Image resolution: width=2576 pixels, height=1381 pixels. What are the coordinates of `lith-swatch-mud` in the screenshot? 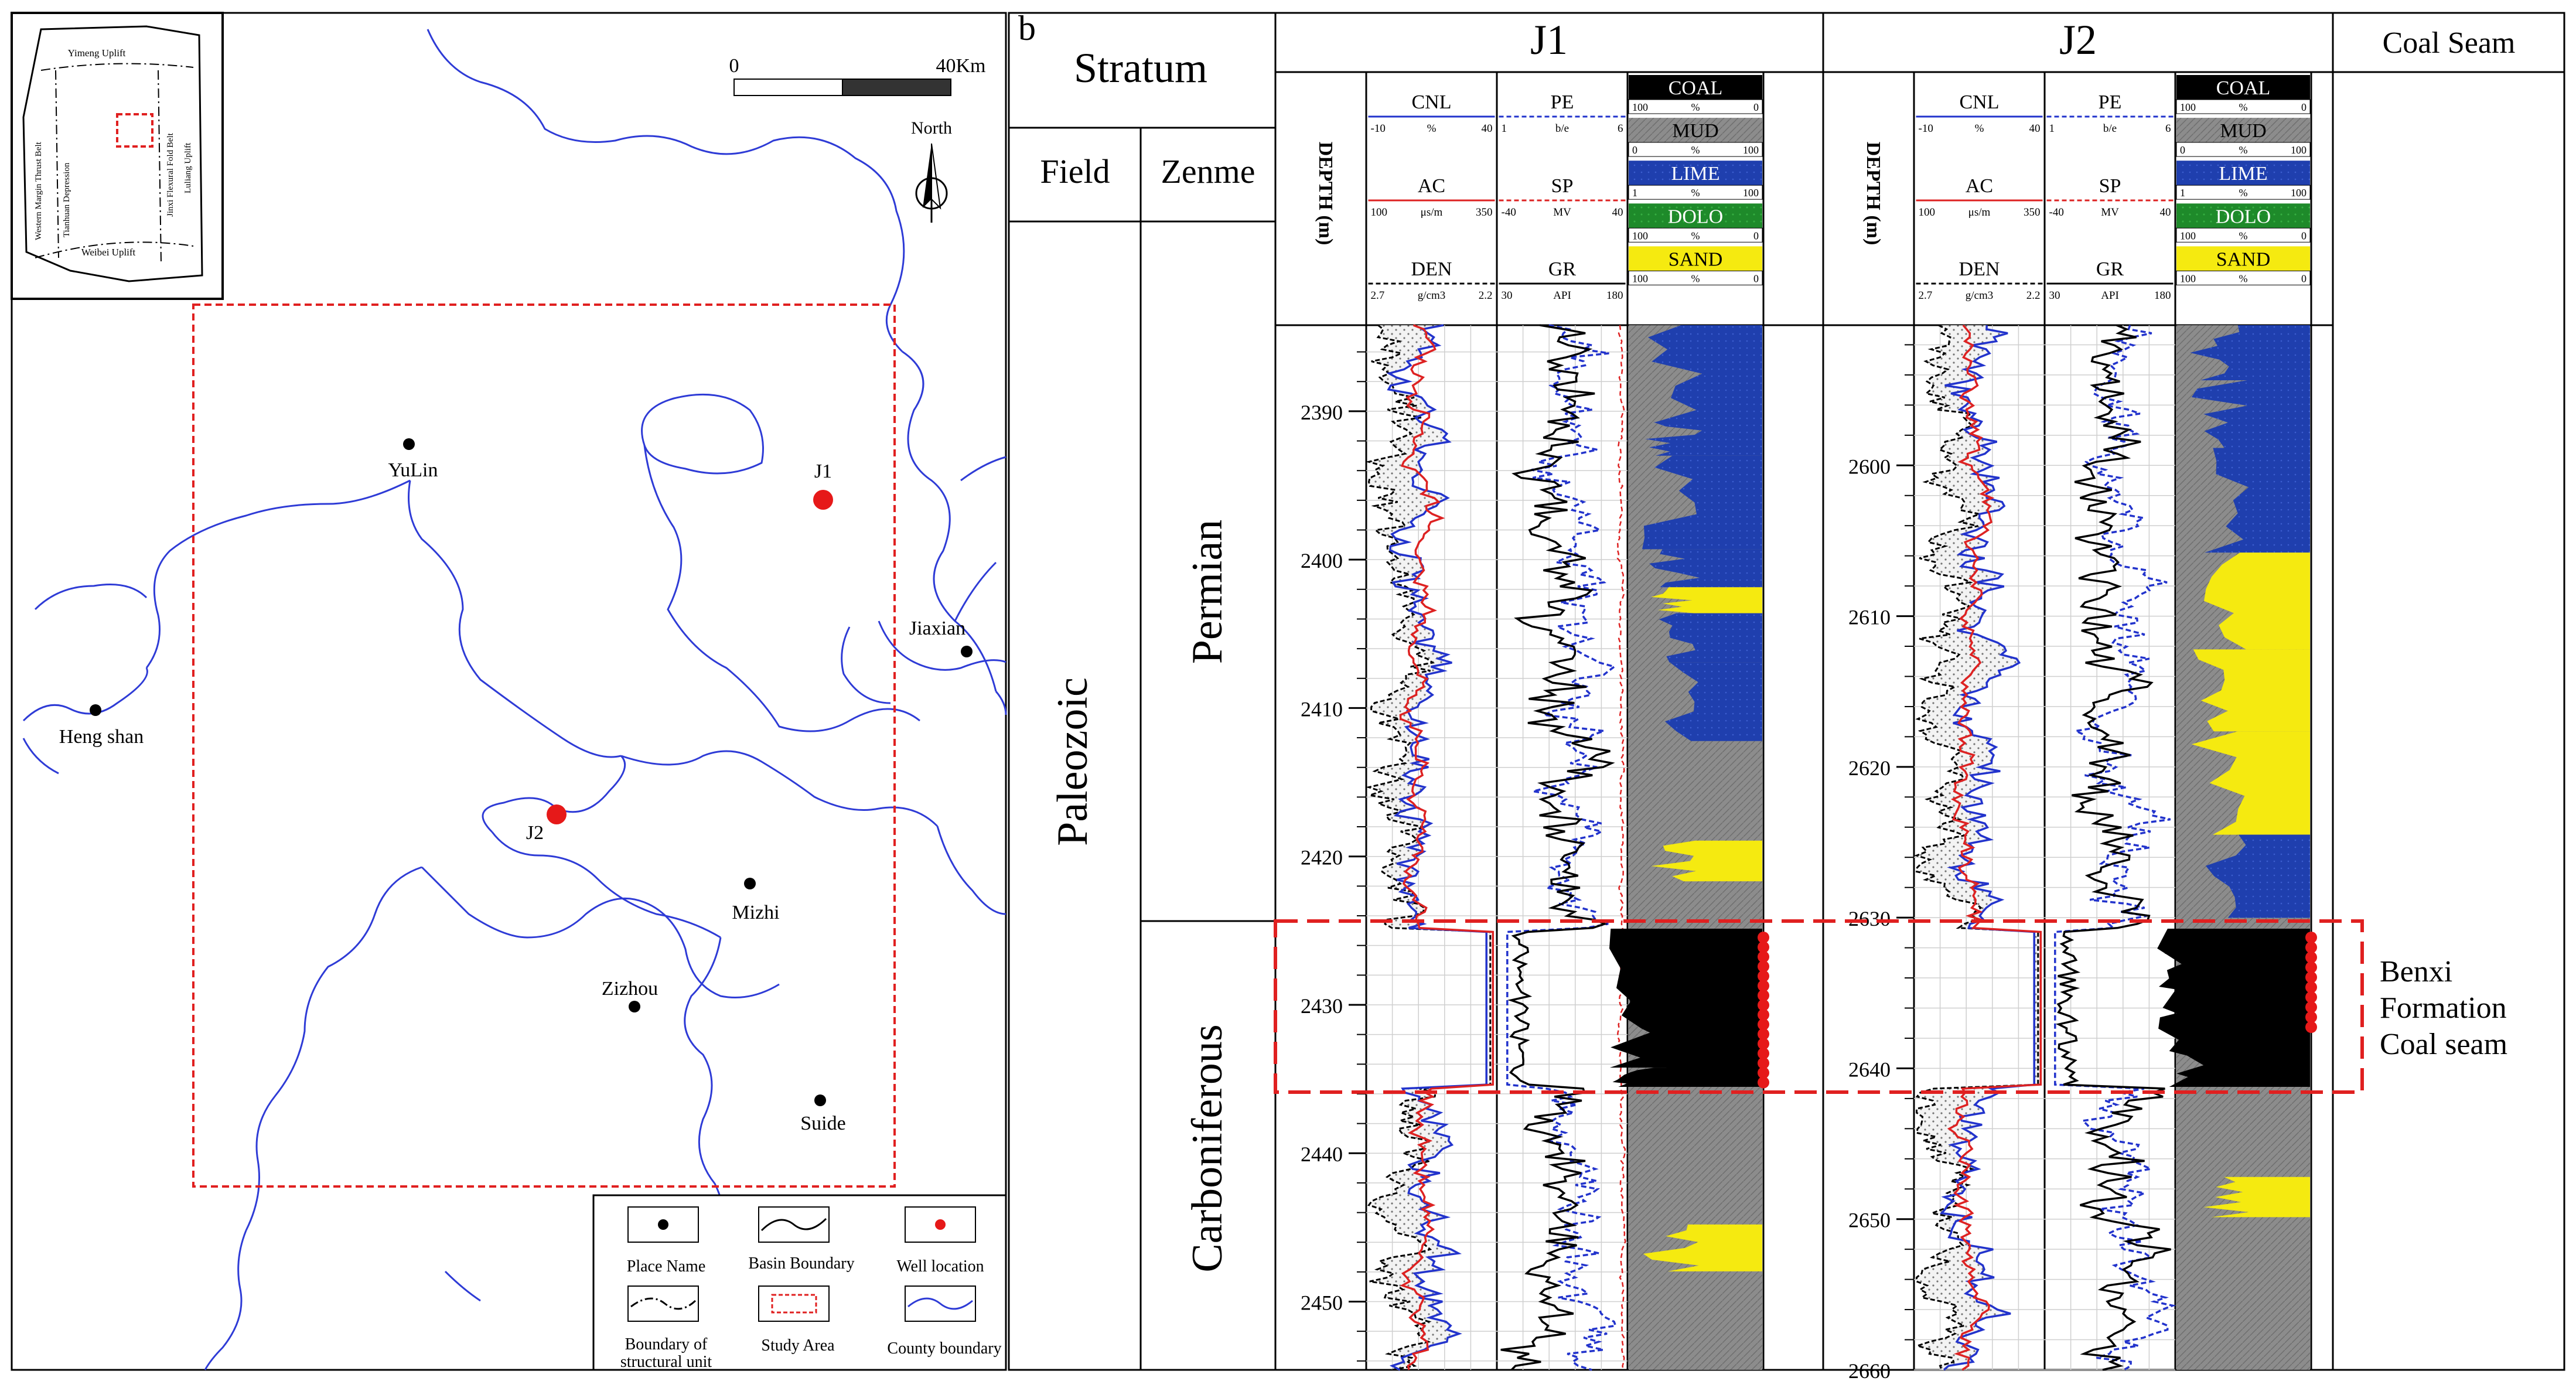 It's located at (2243, 130).